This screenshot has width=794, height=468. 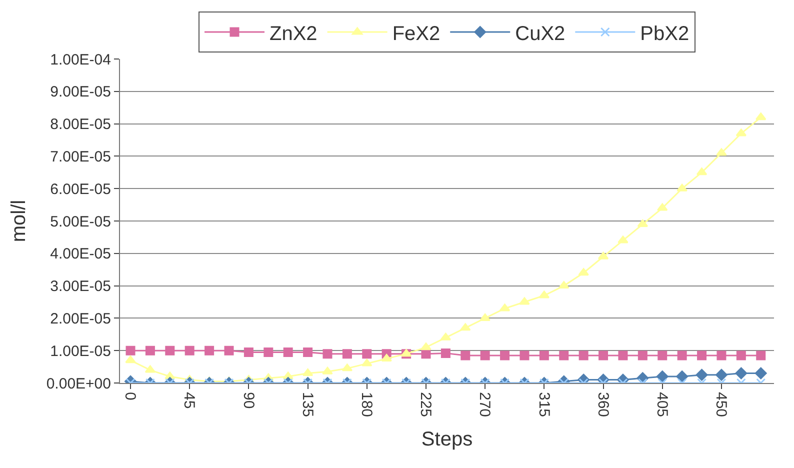 What do you see at coordinates (80, 189) in the screenshot?
I see `y-tick-label: 6.00E-05` at bounding box center [80, 189].